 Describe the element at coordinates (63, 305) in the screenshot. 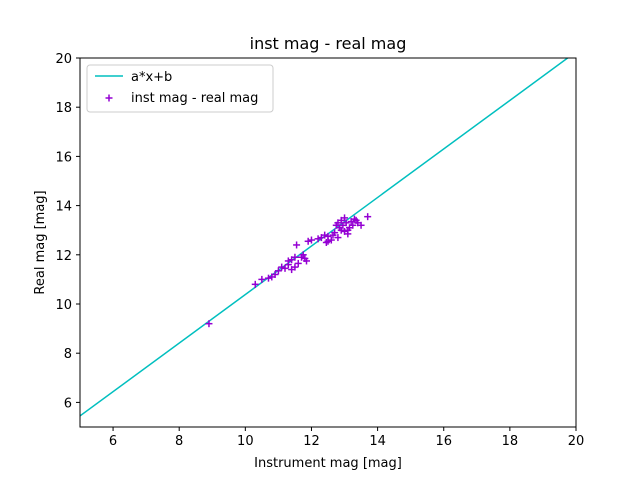

I see `y-tick-label: 10` at that location.